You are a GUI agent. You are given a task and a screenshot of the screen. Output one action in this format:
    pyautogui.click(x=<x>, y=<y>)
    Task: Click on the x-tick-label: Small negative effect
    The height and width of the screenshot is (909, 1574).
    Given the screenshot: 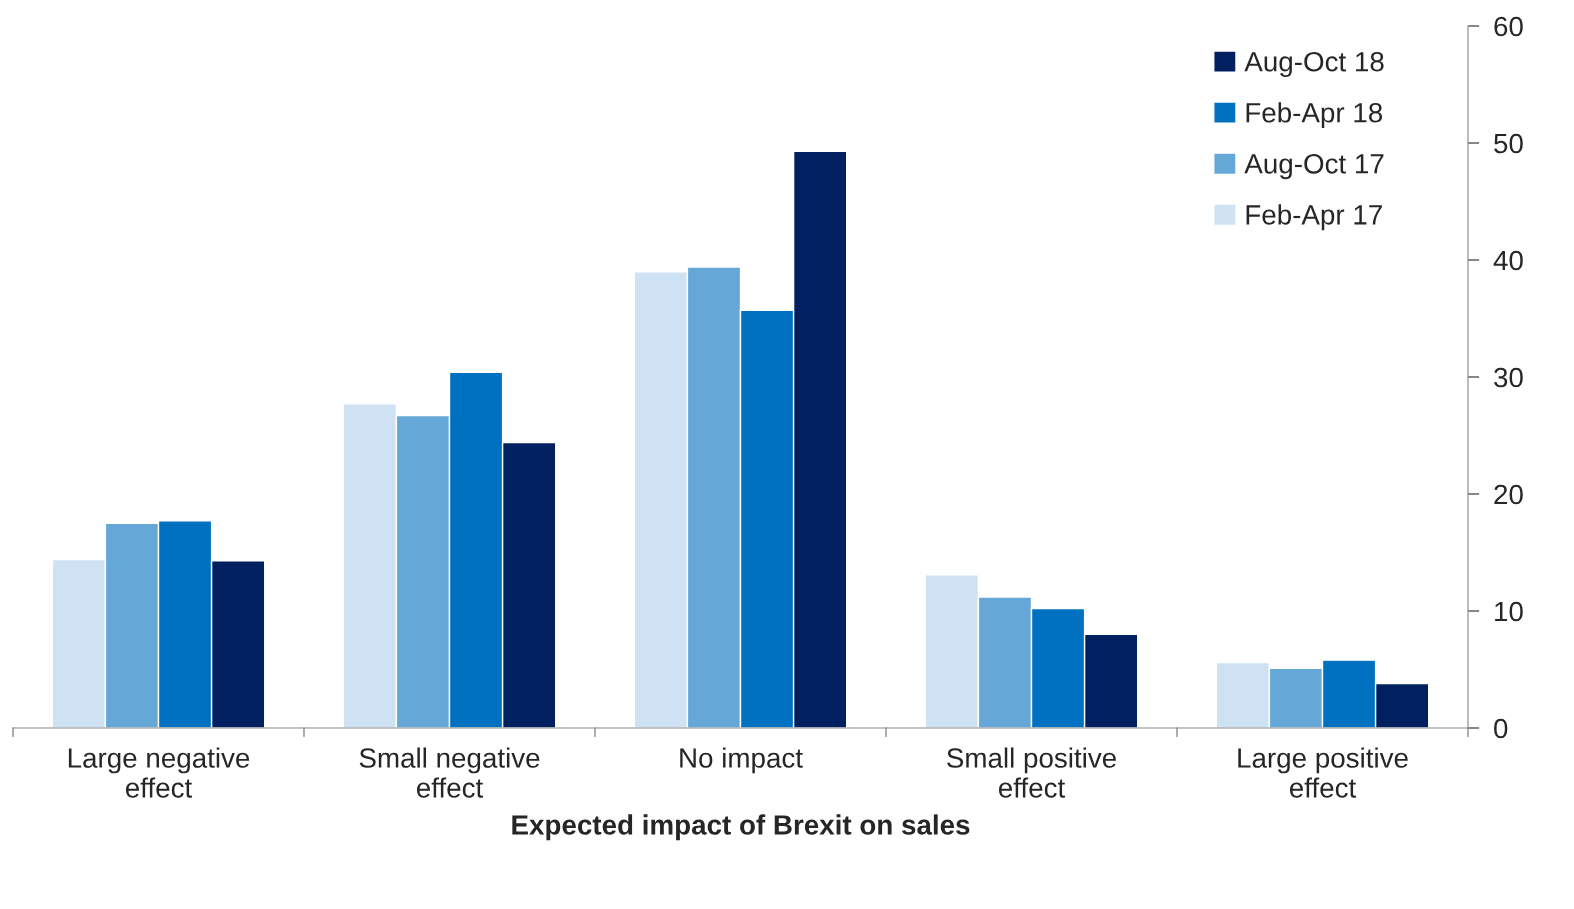 What is the action you would take?
    pyautogui.click(x=449, y=772)
    